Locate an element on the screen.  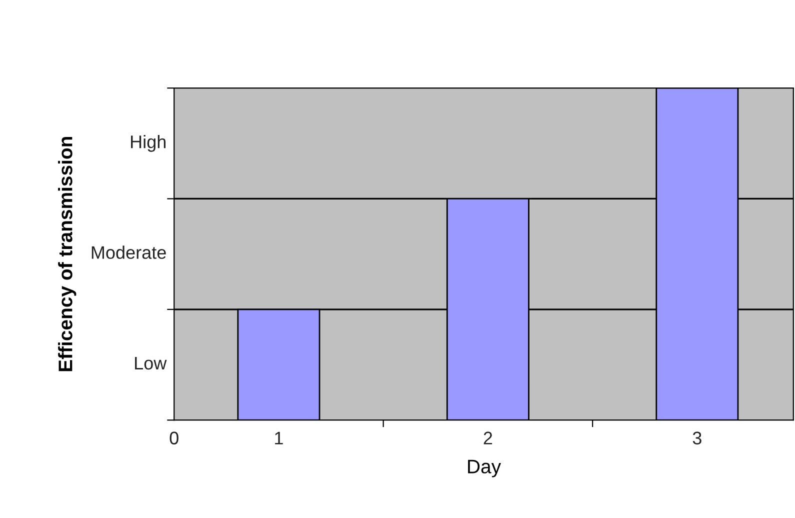
text: Low is located at coordinates (151, 363).